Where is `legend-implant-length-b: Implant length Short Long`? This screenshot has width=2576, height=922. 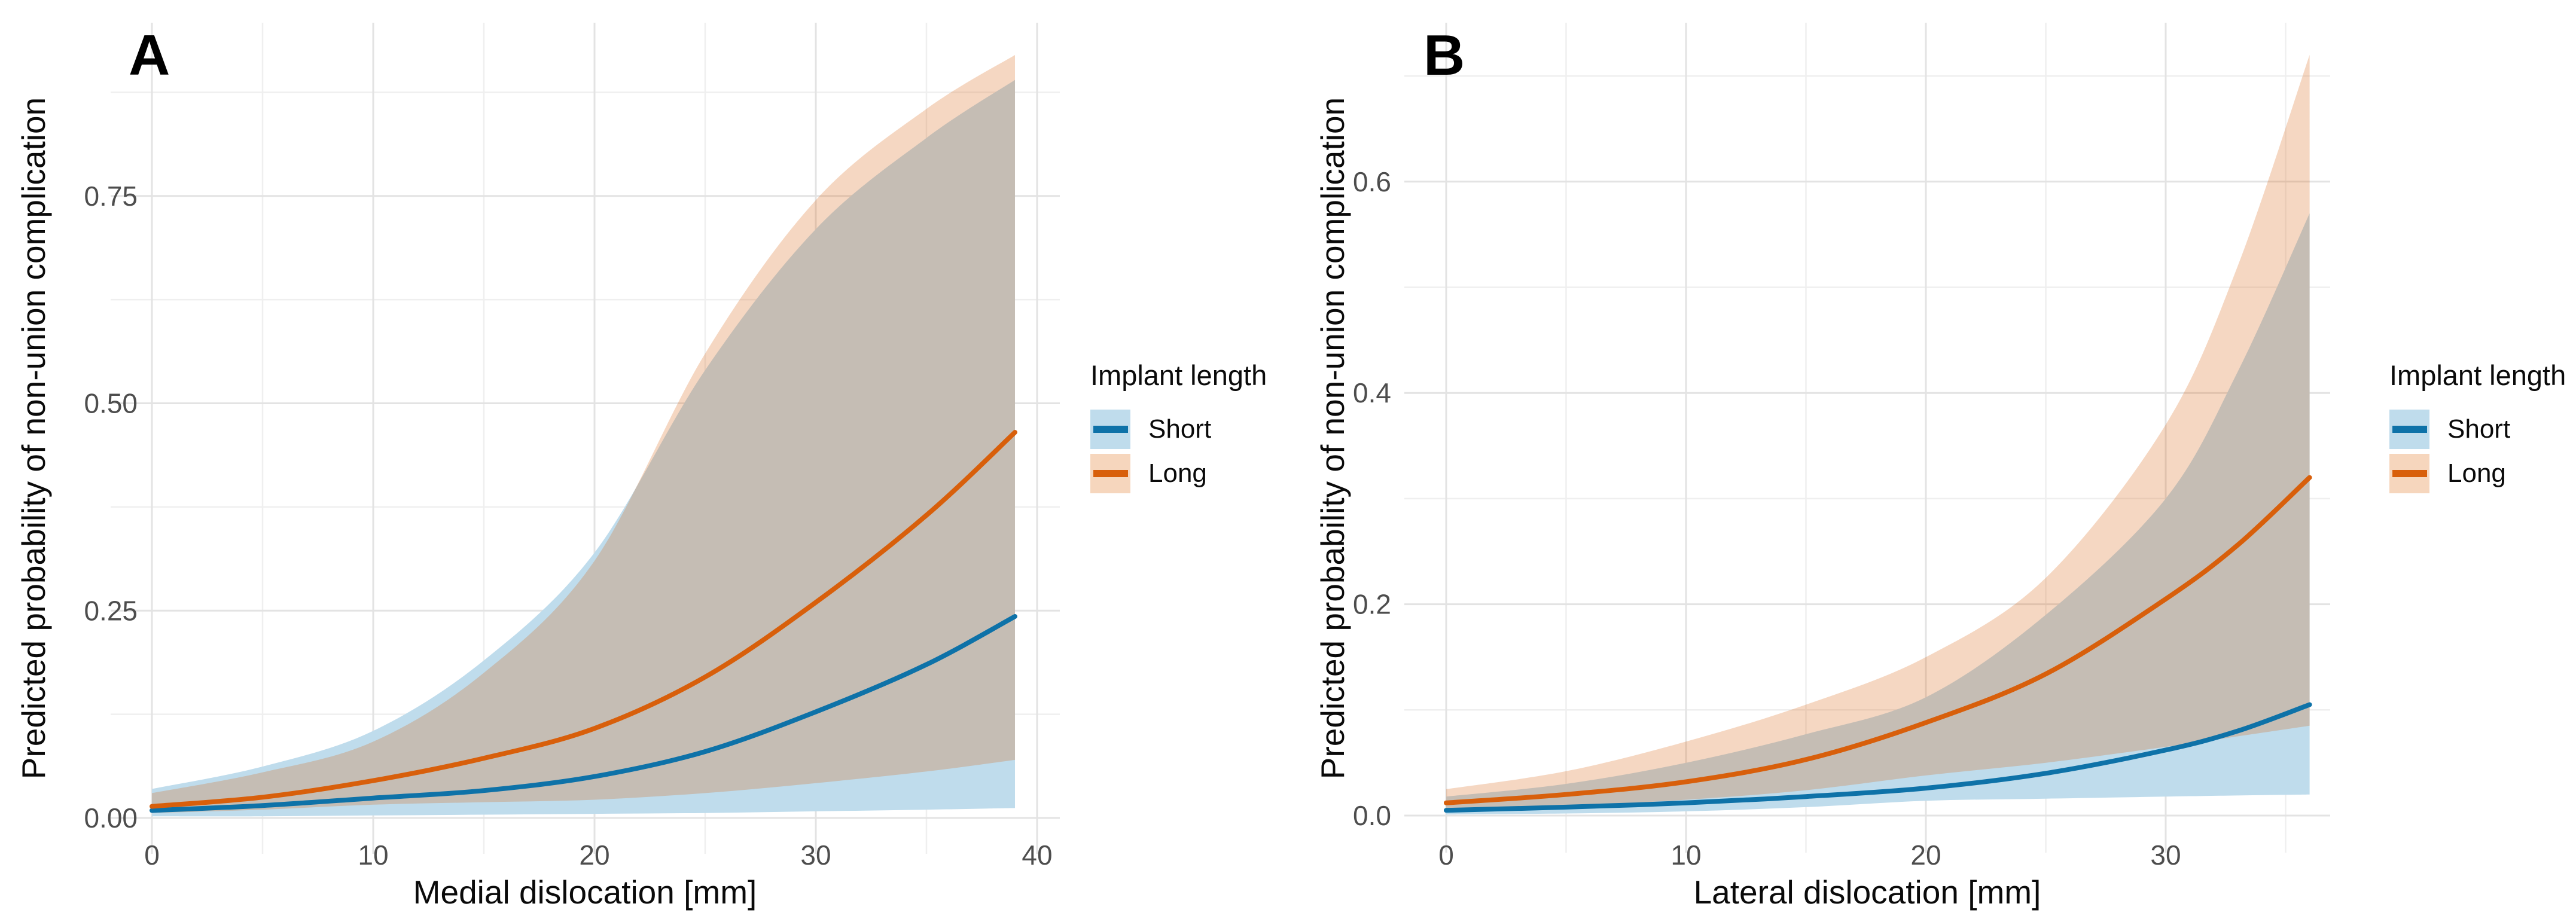 legend-implant-length-b: Implant length Short Long is located at coordinates (2478, 428).